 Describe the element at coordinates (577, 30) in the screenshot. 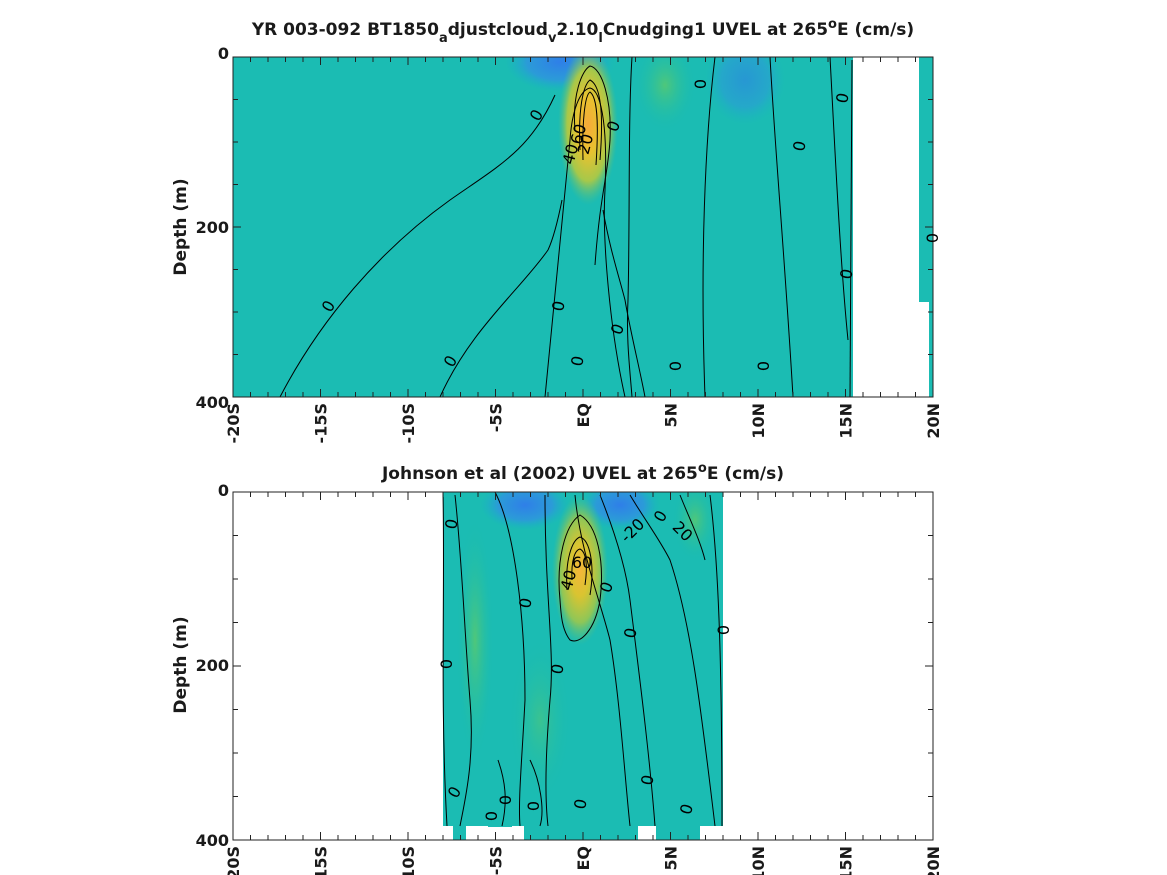

I see `title-segment: 2.10` at that location.